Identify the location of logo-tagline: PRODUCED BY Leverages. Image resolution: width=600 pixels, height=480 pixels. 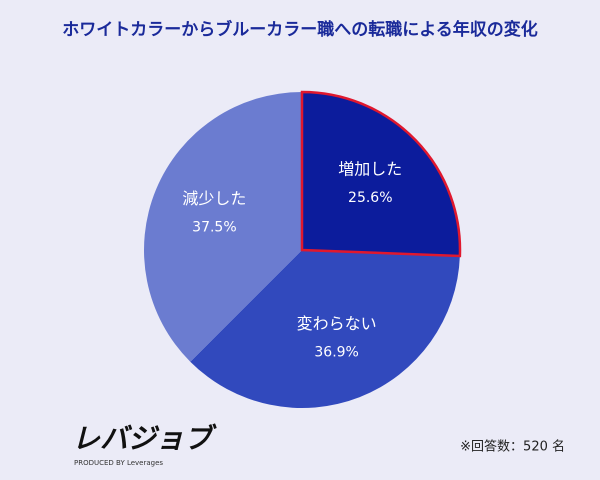
(118, 463).